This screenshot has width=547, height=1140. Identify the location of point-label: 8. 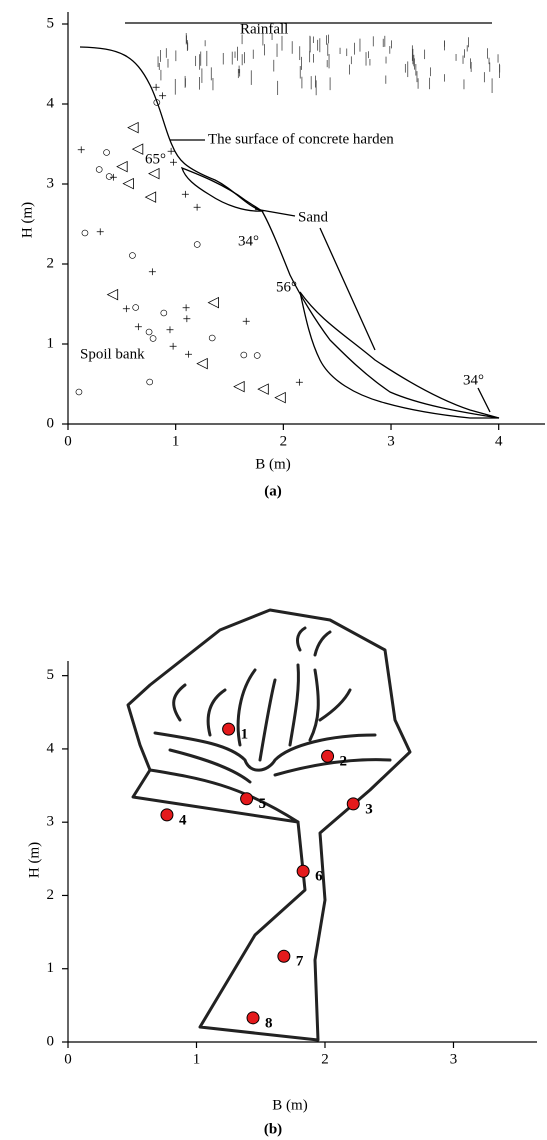
(269, 1023).